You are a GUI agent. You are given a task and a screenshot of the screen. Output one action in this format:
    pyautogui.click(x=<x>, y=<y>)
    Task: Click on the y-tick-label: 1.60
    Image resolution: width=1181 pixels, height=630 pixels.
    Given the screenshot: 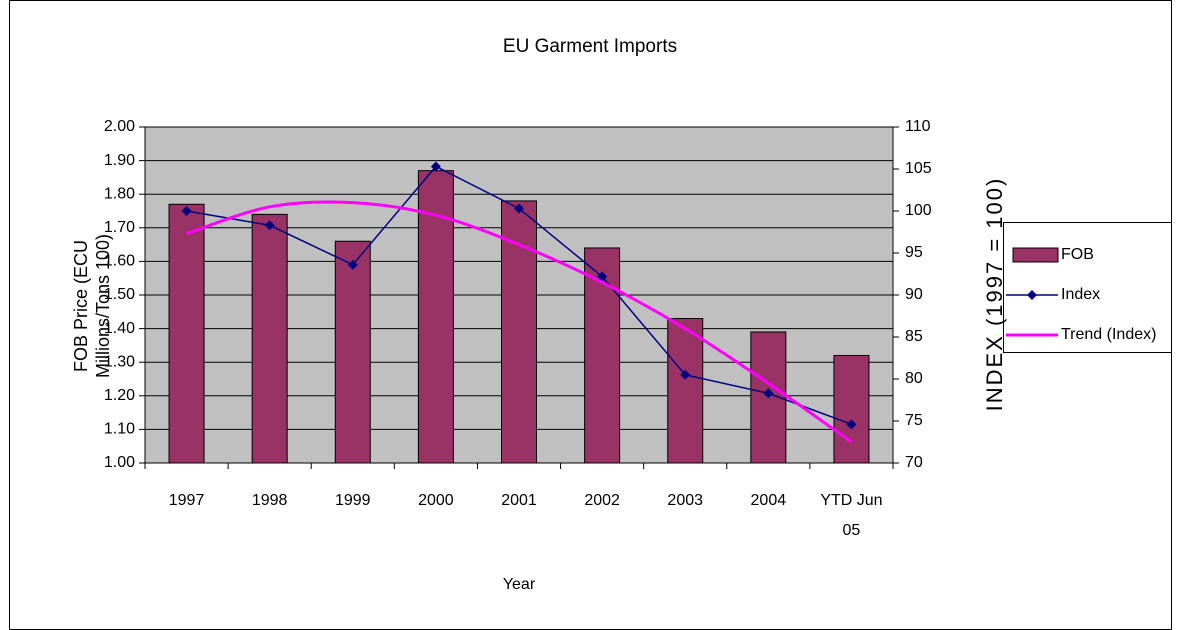 What is the action you would take?
    pyautogui.click(x=119, y=261)
    